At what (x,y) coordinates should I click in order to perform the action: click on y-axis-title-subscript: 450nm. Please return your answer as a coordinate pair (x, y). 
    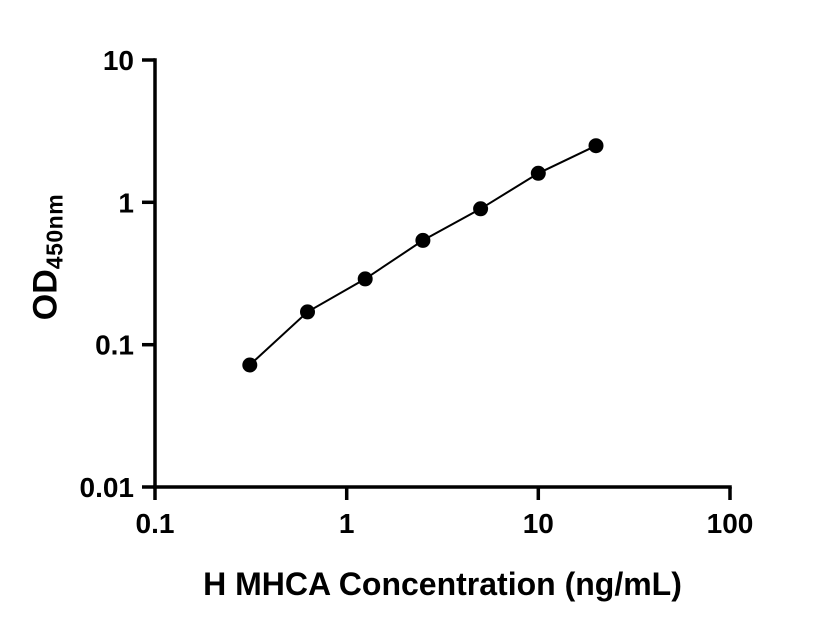
    Looking at the image, I should click on (54, 231).